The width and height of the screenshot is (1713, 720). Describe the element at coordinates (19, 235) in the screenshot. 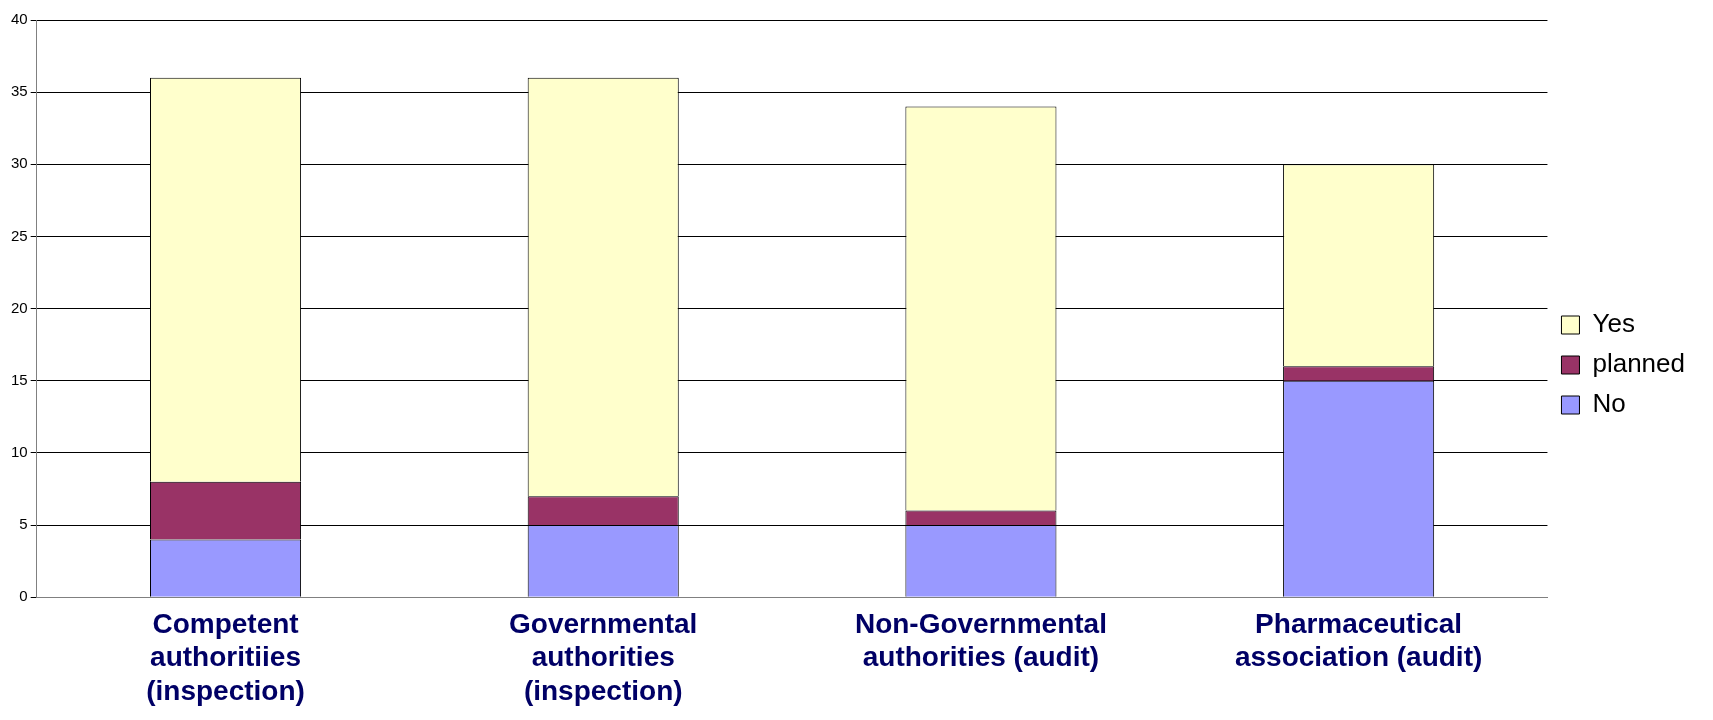

I see `y-tick-label: 25` at that location.